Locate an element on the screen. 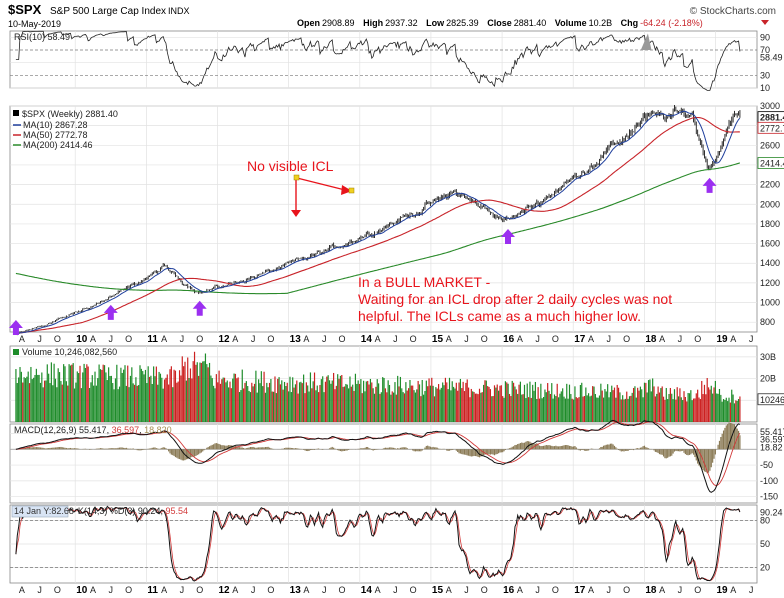  last-value-label: 2772.78 is located at coordinates (772, 128).